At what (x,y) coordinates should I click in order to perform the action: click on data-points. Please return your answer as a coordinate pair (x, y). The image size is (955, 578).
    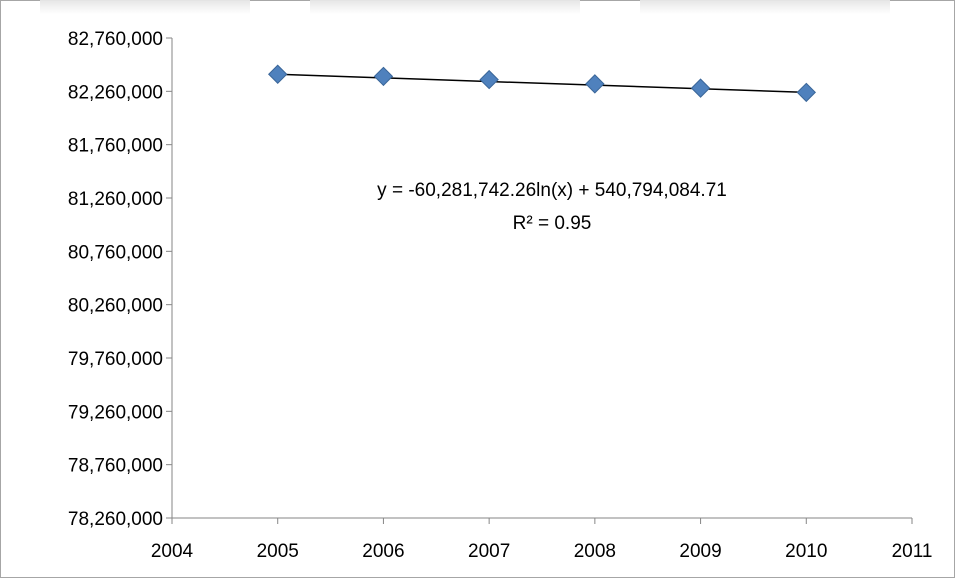
    Looking at the image, I should click on (542, 83).